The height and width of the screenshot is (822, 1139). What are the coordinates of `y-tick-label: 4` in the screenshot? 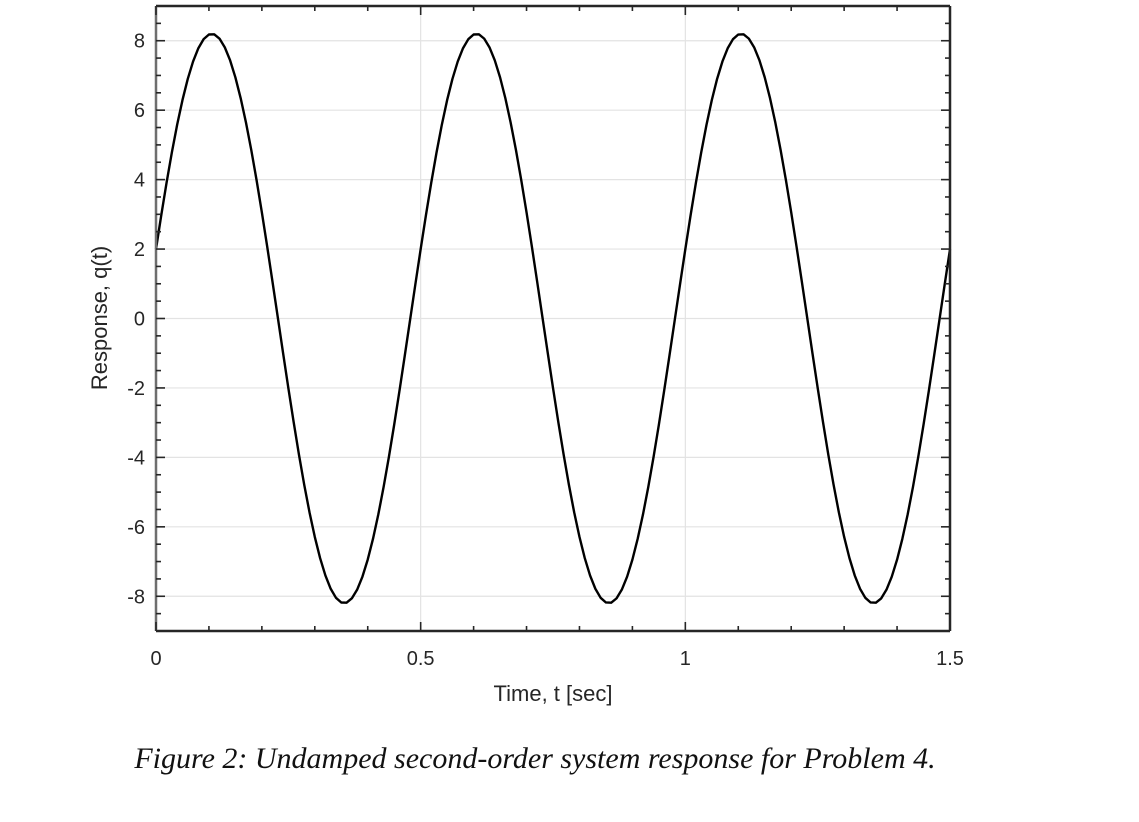 It's located at (139, 181).